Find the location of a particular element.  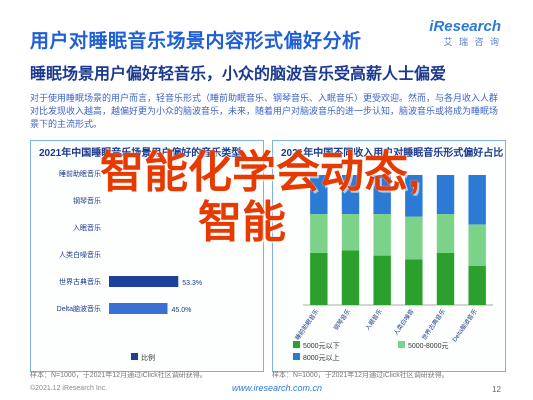

right-legend-label: 5000元以下 is located at coordinates (321, 346).